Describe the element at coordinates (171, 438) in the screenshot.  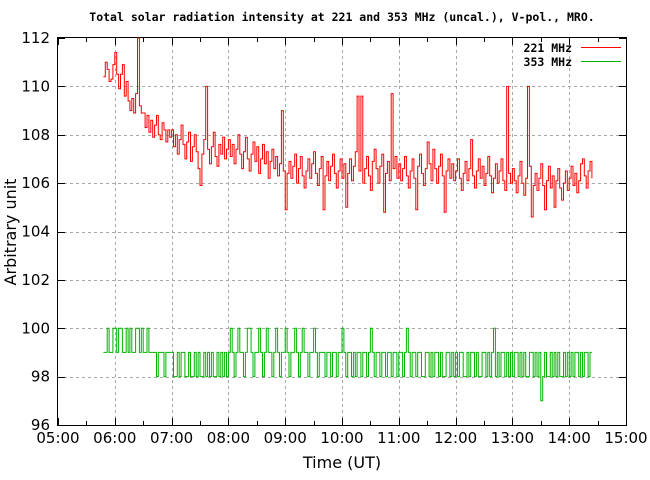
I see `x-tick-label: 07:00` at that location.